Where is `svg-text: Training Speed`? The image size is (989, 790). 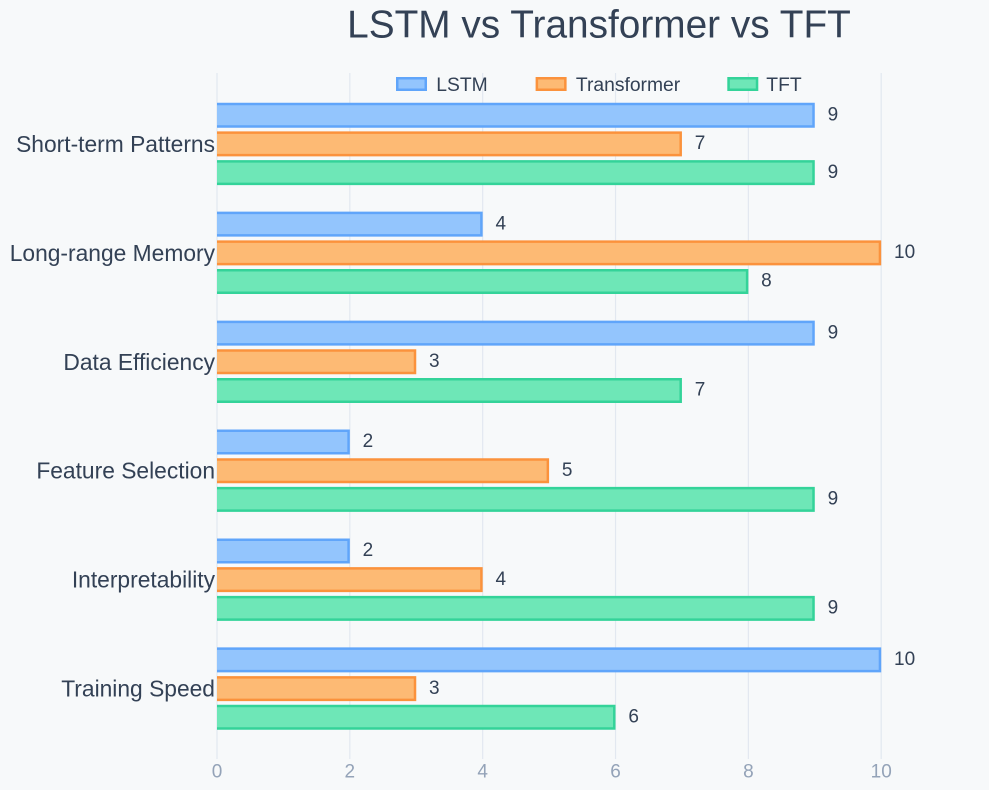 svg-text: Training Speed is located at coordinates (138, 689).